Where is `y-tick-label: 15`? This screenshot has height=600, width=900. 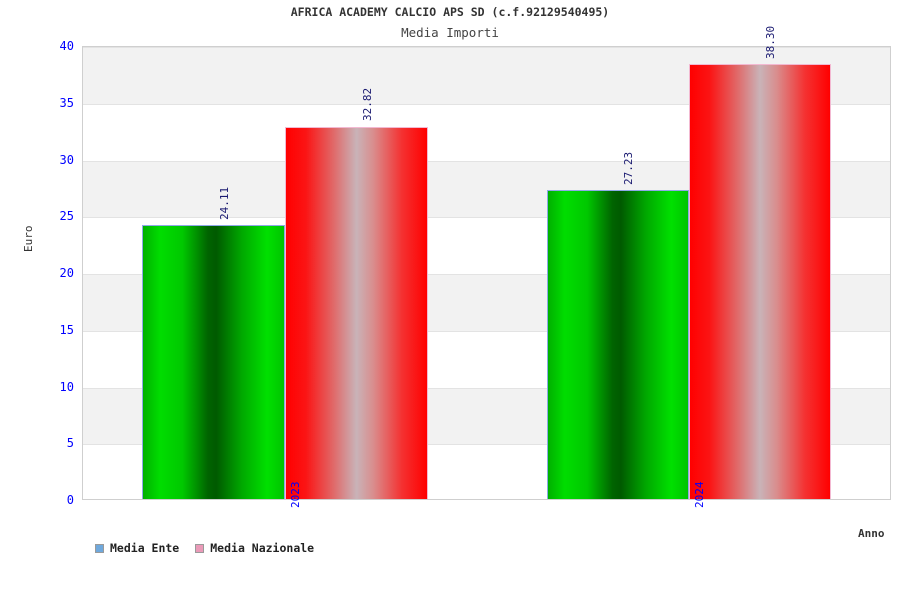
y-tick-label: 15 is located at coordinates (66, 329).